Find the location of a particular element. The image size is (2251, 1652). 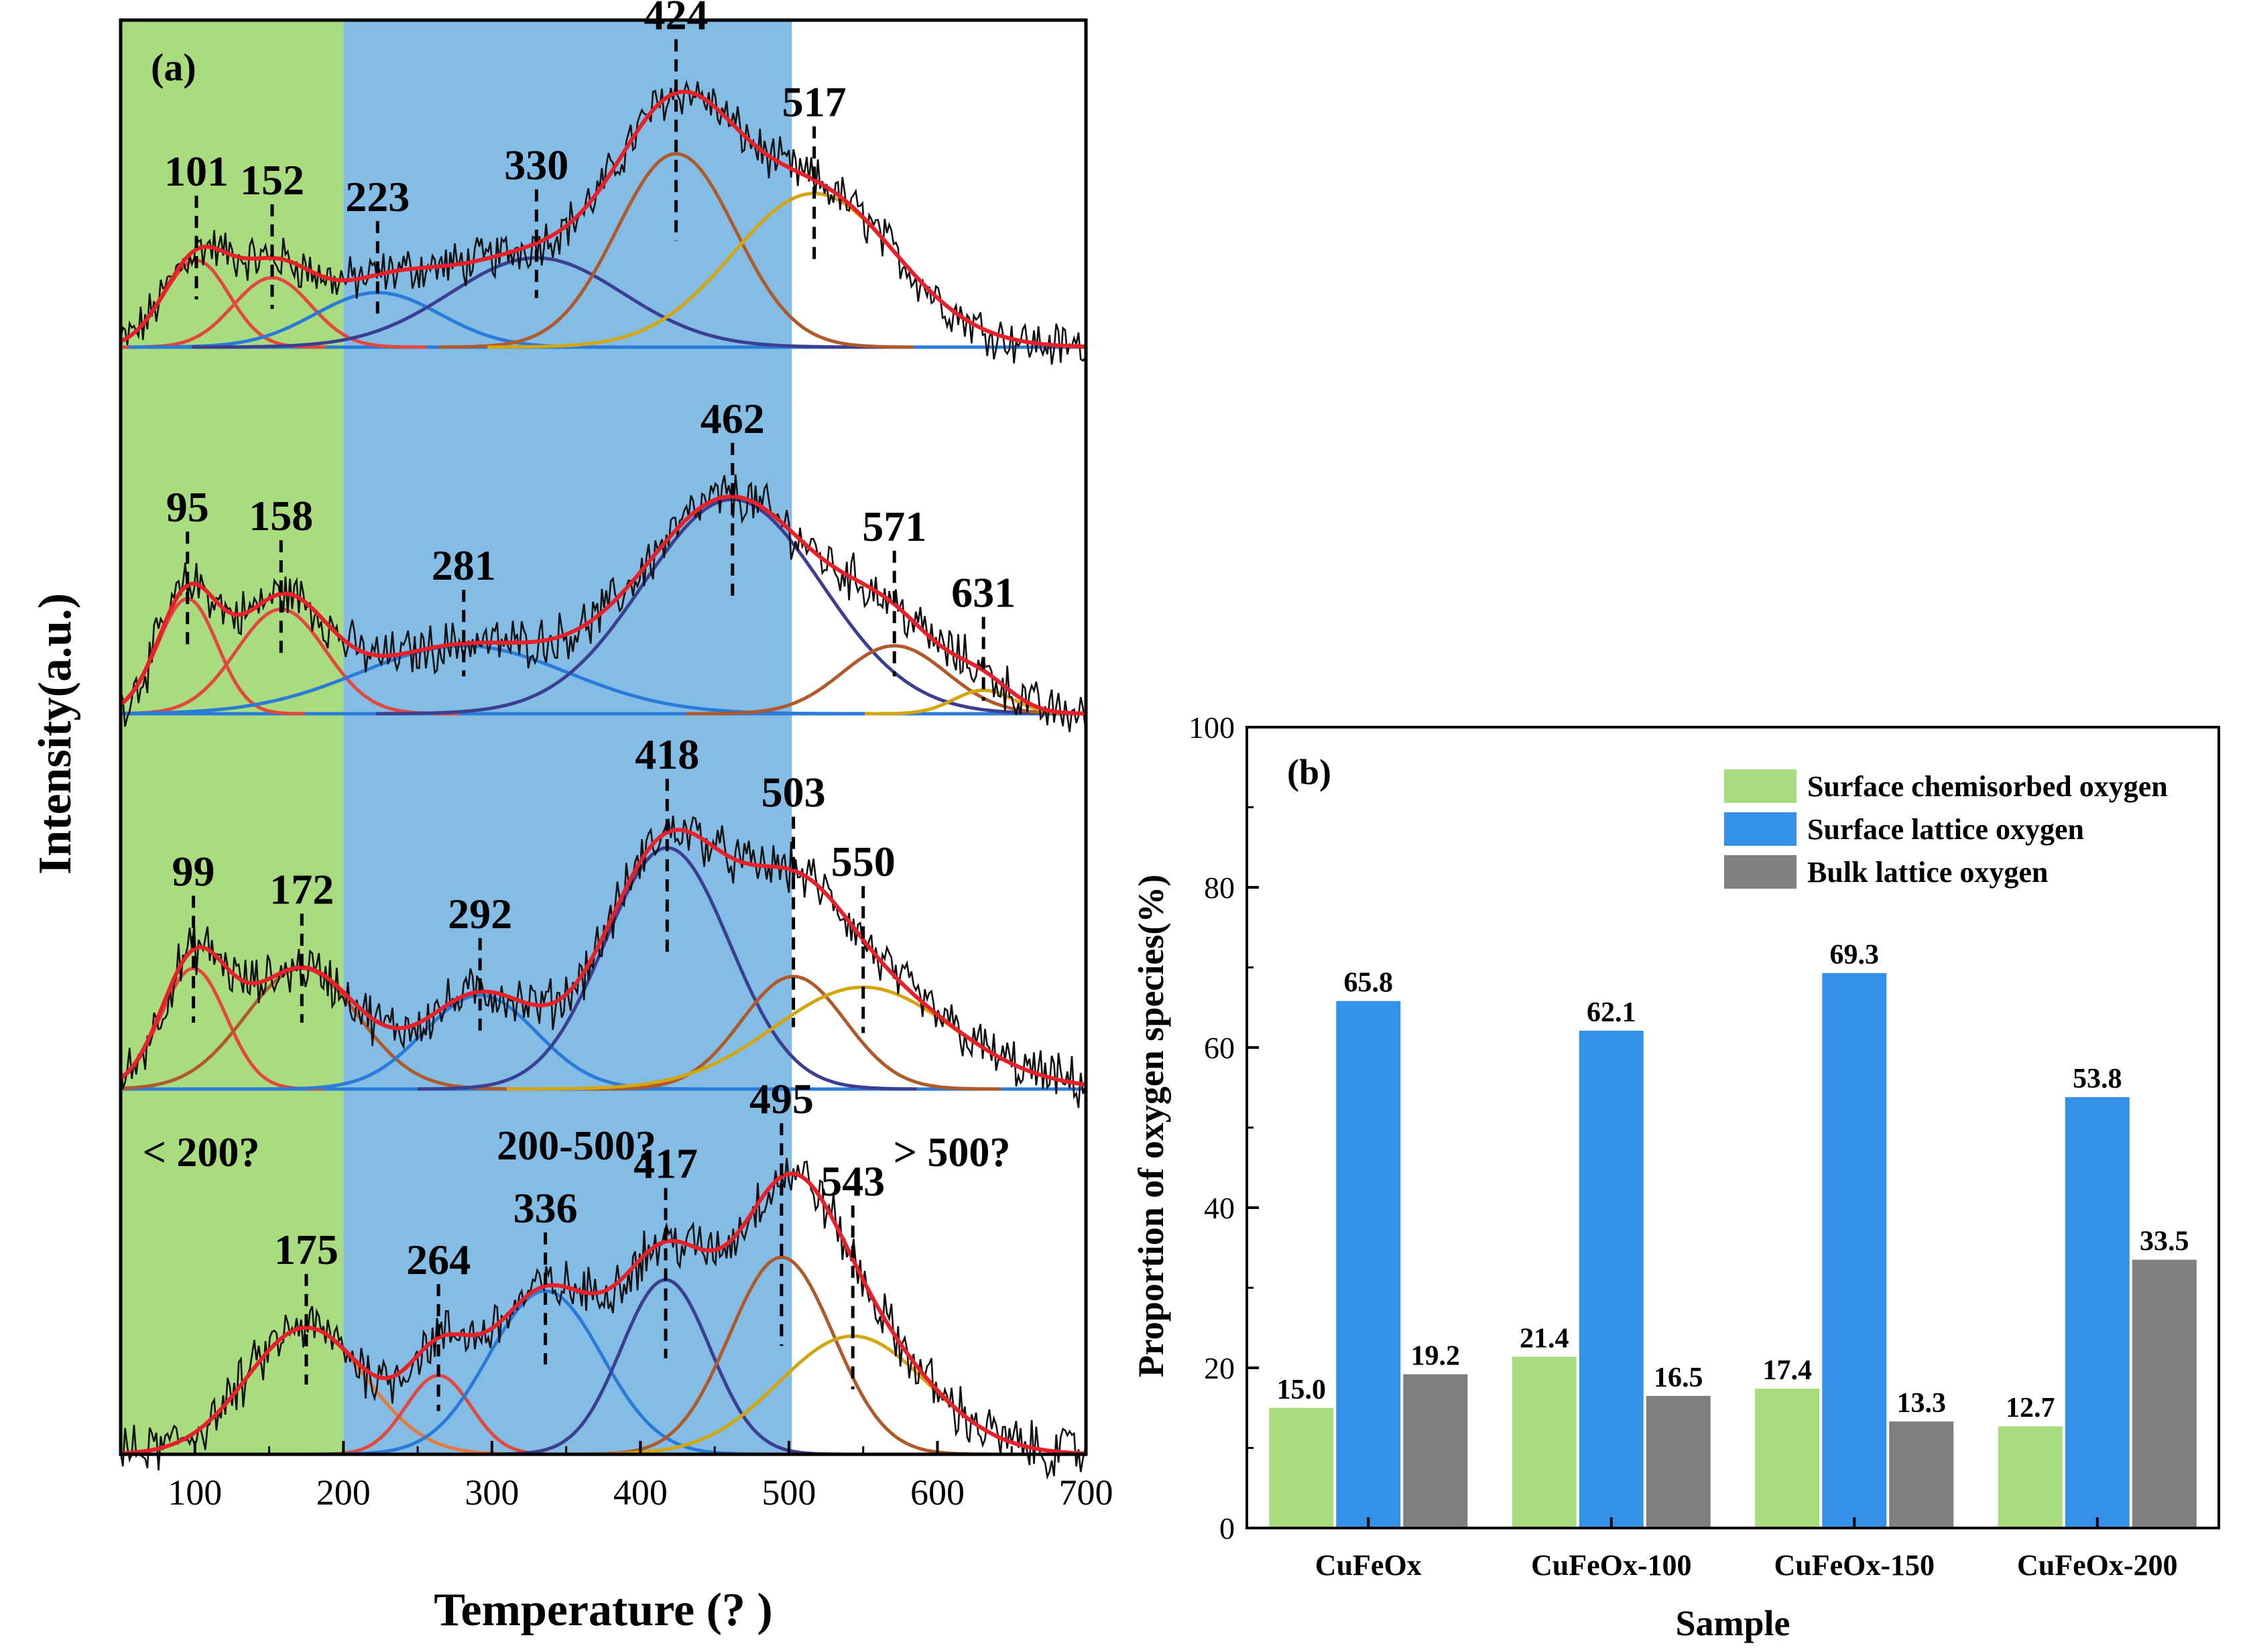

bar-CuFeOx-100-surface-chemisorbed-oxygen is located at coordinates (1544, 1442).